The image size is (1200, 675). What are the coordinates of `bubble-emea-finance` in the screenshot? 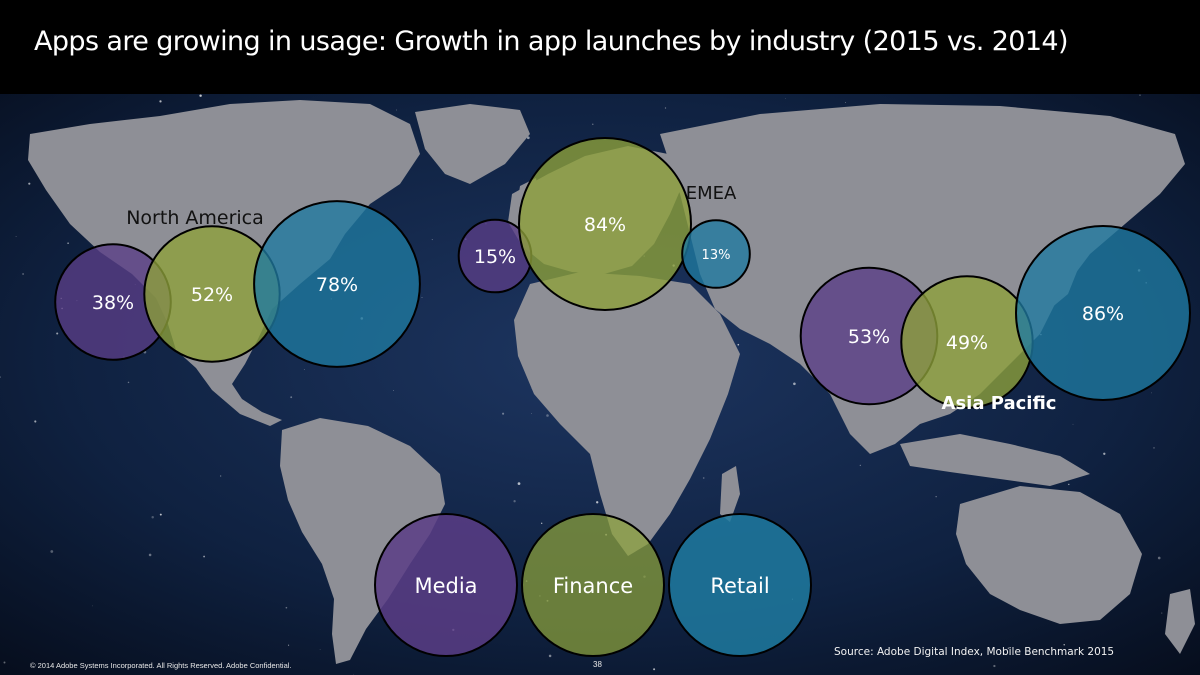 It's located at (605, 224).